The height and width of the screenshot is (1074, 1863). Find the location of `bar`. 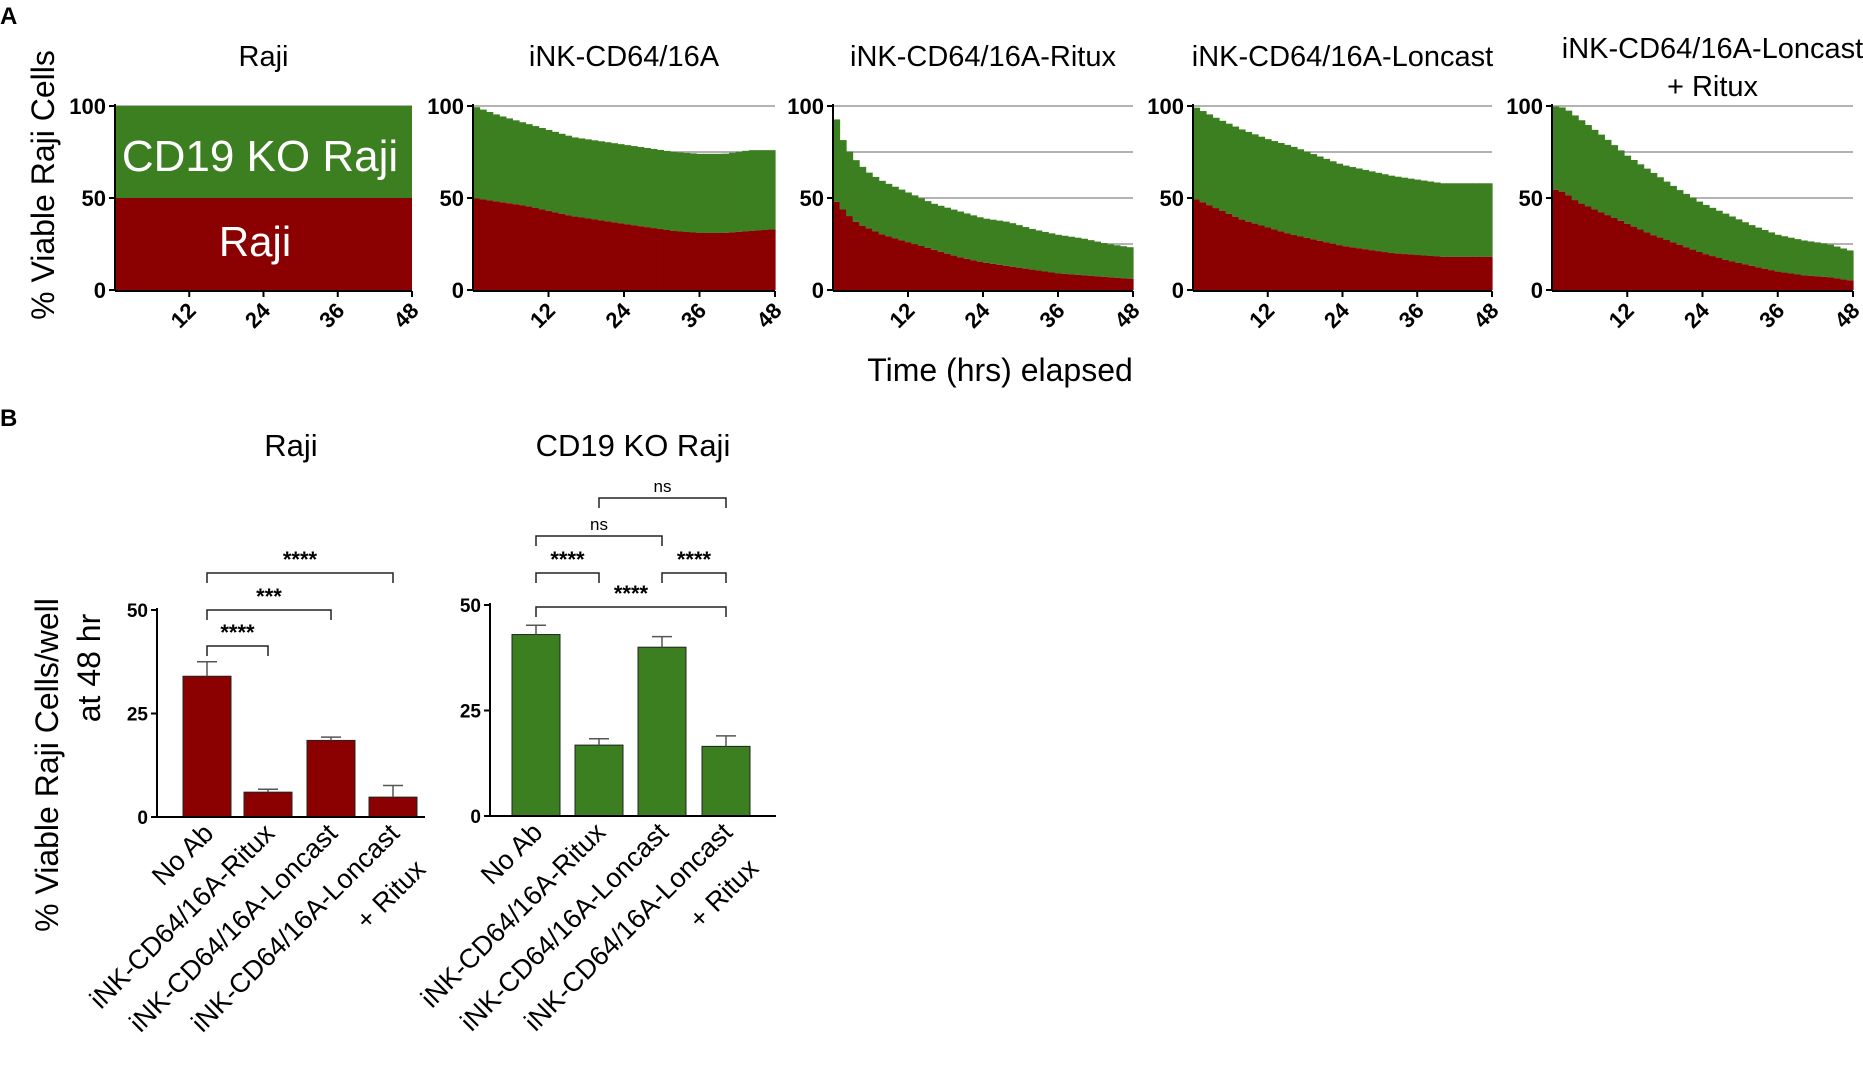

bar is located at coordinates (331, 778).